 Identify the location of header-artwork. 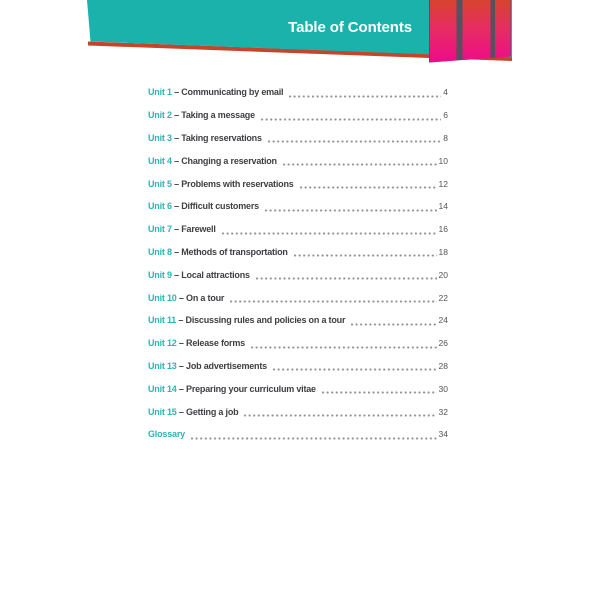
(299, 31).